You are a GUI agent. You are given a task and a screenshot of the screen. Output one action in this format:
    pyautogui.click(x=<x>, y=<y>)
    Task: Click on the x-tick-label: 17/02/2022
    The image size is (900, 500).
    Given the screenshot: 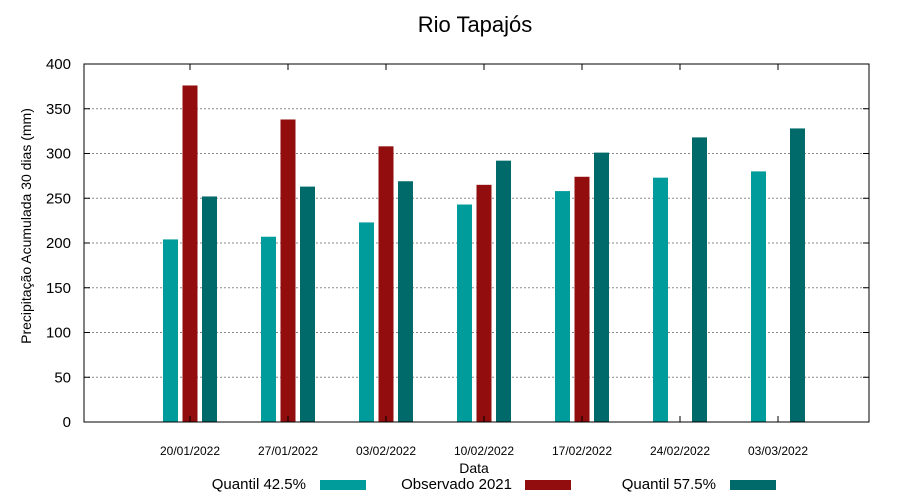 What is the action you would take?
    pyautogui.click(x=582, y=451)
    